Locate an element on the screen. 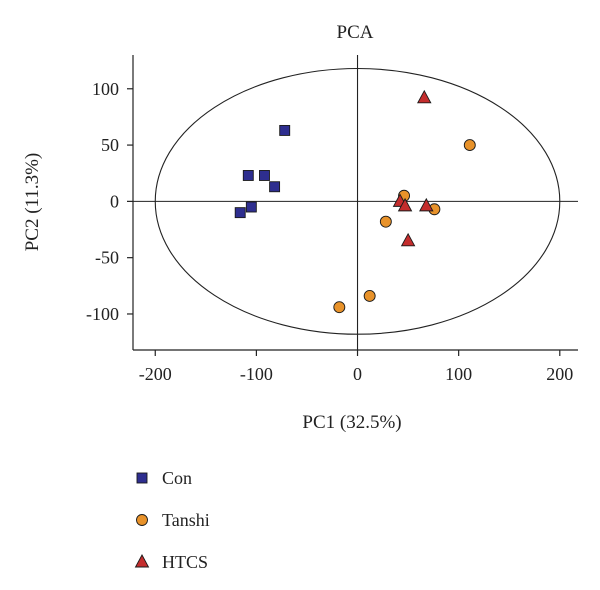 Image resolution: width=600 pixels, height=590 pixels. x-axis-label: PC1 (32.5%) is located at coordinates (351, 422).